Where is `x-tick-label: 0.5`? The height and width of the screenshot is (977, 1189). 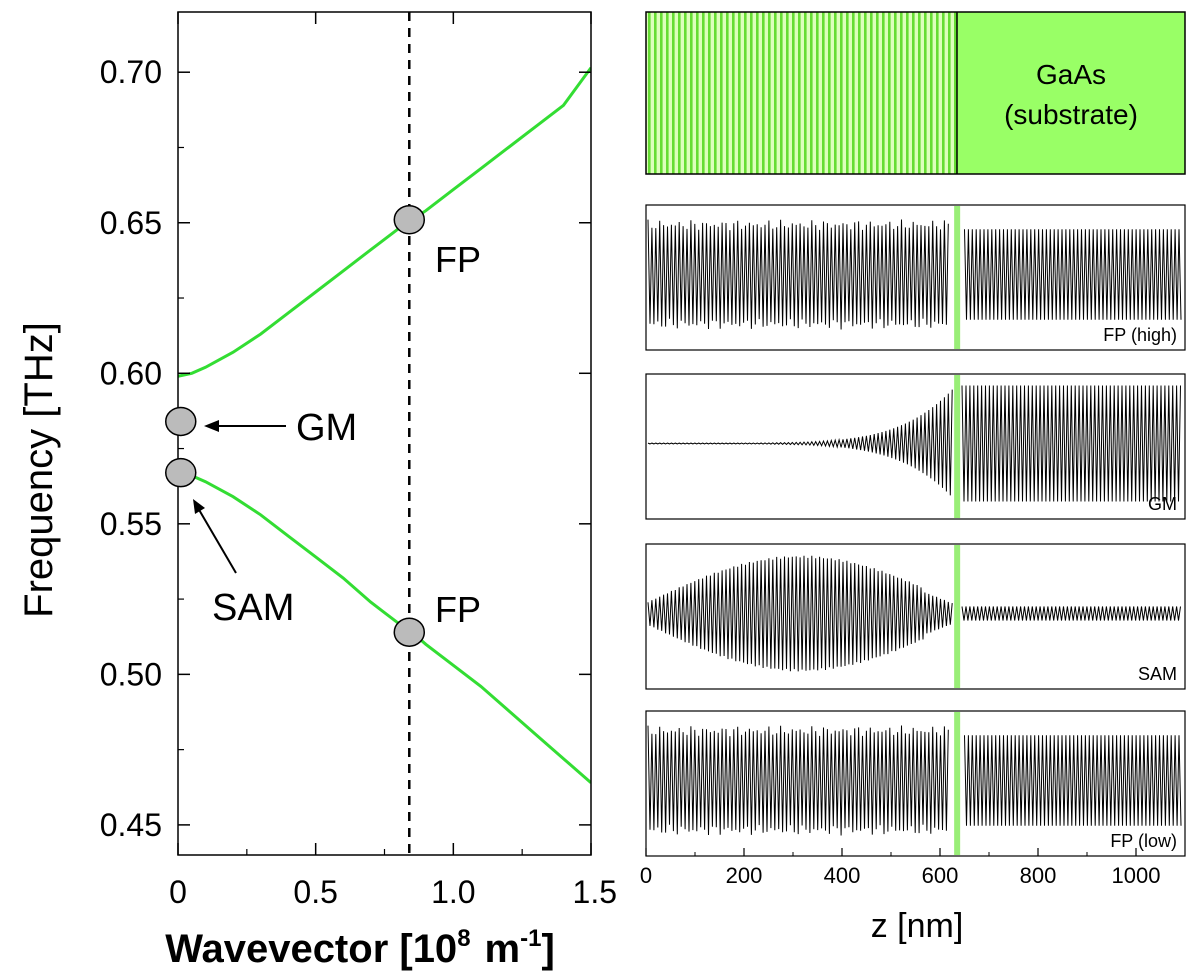 x-tick-label: 0.5 is located at coordinates (315, 892).